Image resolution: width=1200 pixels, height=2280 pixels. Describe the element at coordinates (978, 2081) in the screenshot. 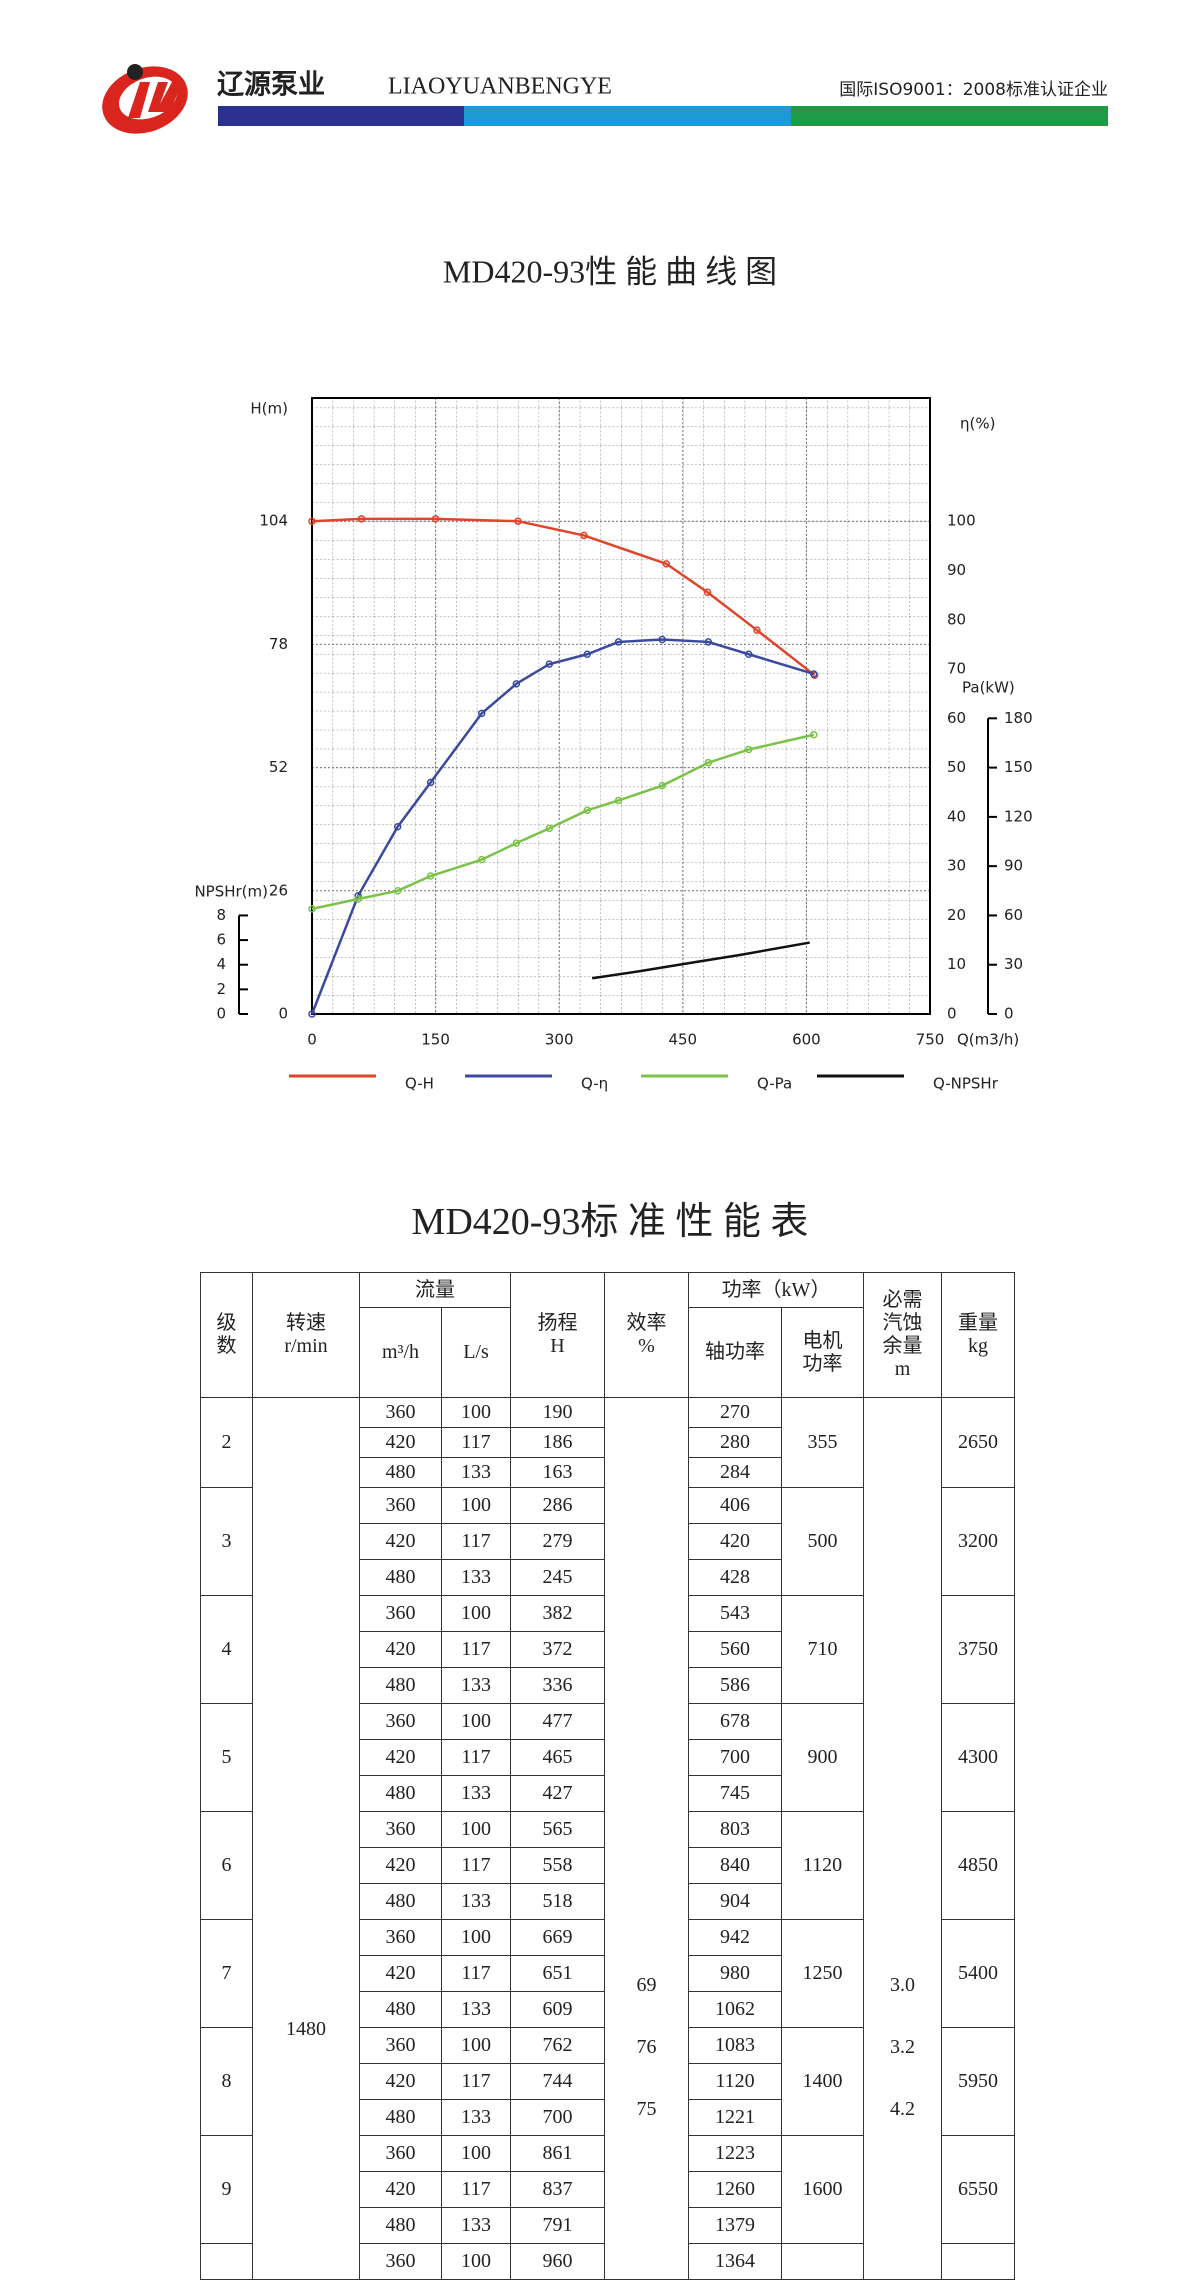

I see `table-cell: 5950` at that location.